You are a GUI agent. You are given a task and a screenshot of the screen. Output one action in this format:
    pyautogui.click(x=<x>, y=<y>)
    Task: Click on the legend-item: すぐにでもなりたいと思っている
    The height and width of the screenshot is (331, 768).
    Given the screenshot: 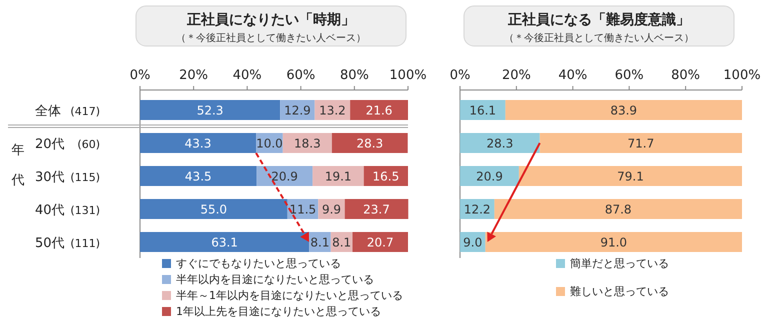 What is the action you would take?
    pyautogui.click(x=251, y=263)
    